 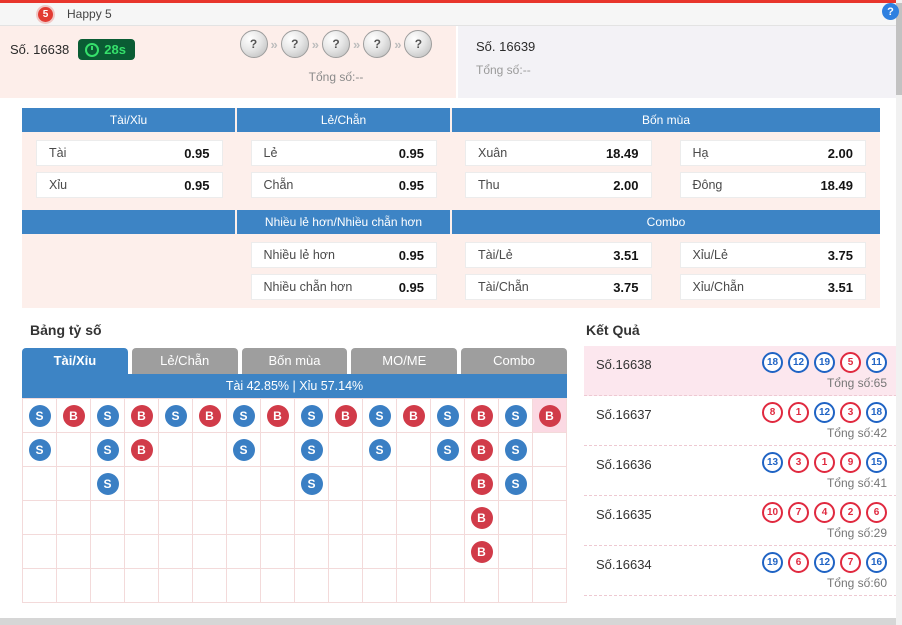 What do you see at coordinates (404, 361) in the screenshot?
I see `tab-mome: MO/ME` at bounding box center [404, 361].